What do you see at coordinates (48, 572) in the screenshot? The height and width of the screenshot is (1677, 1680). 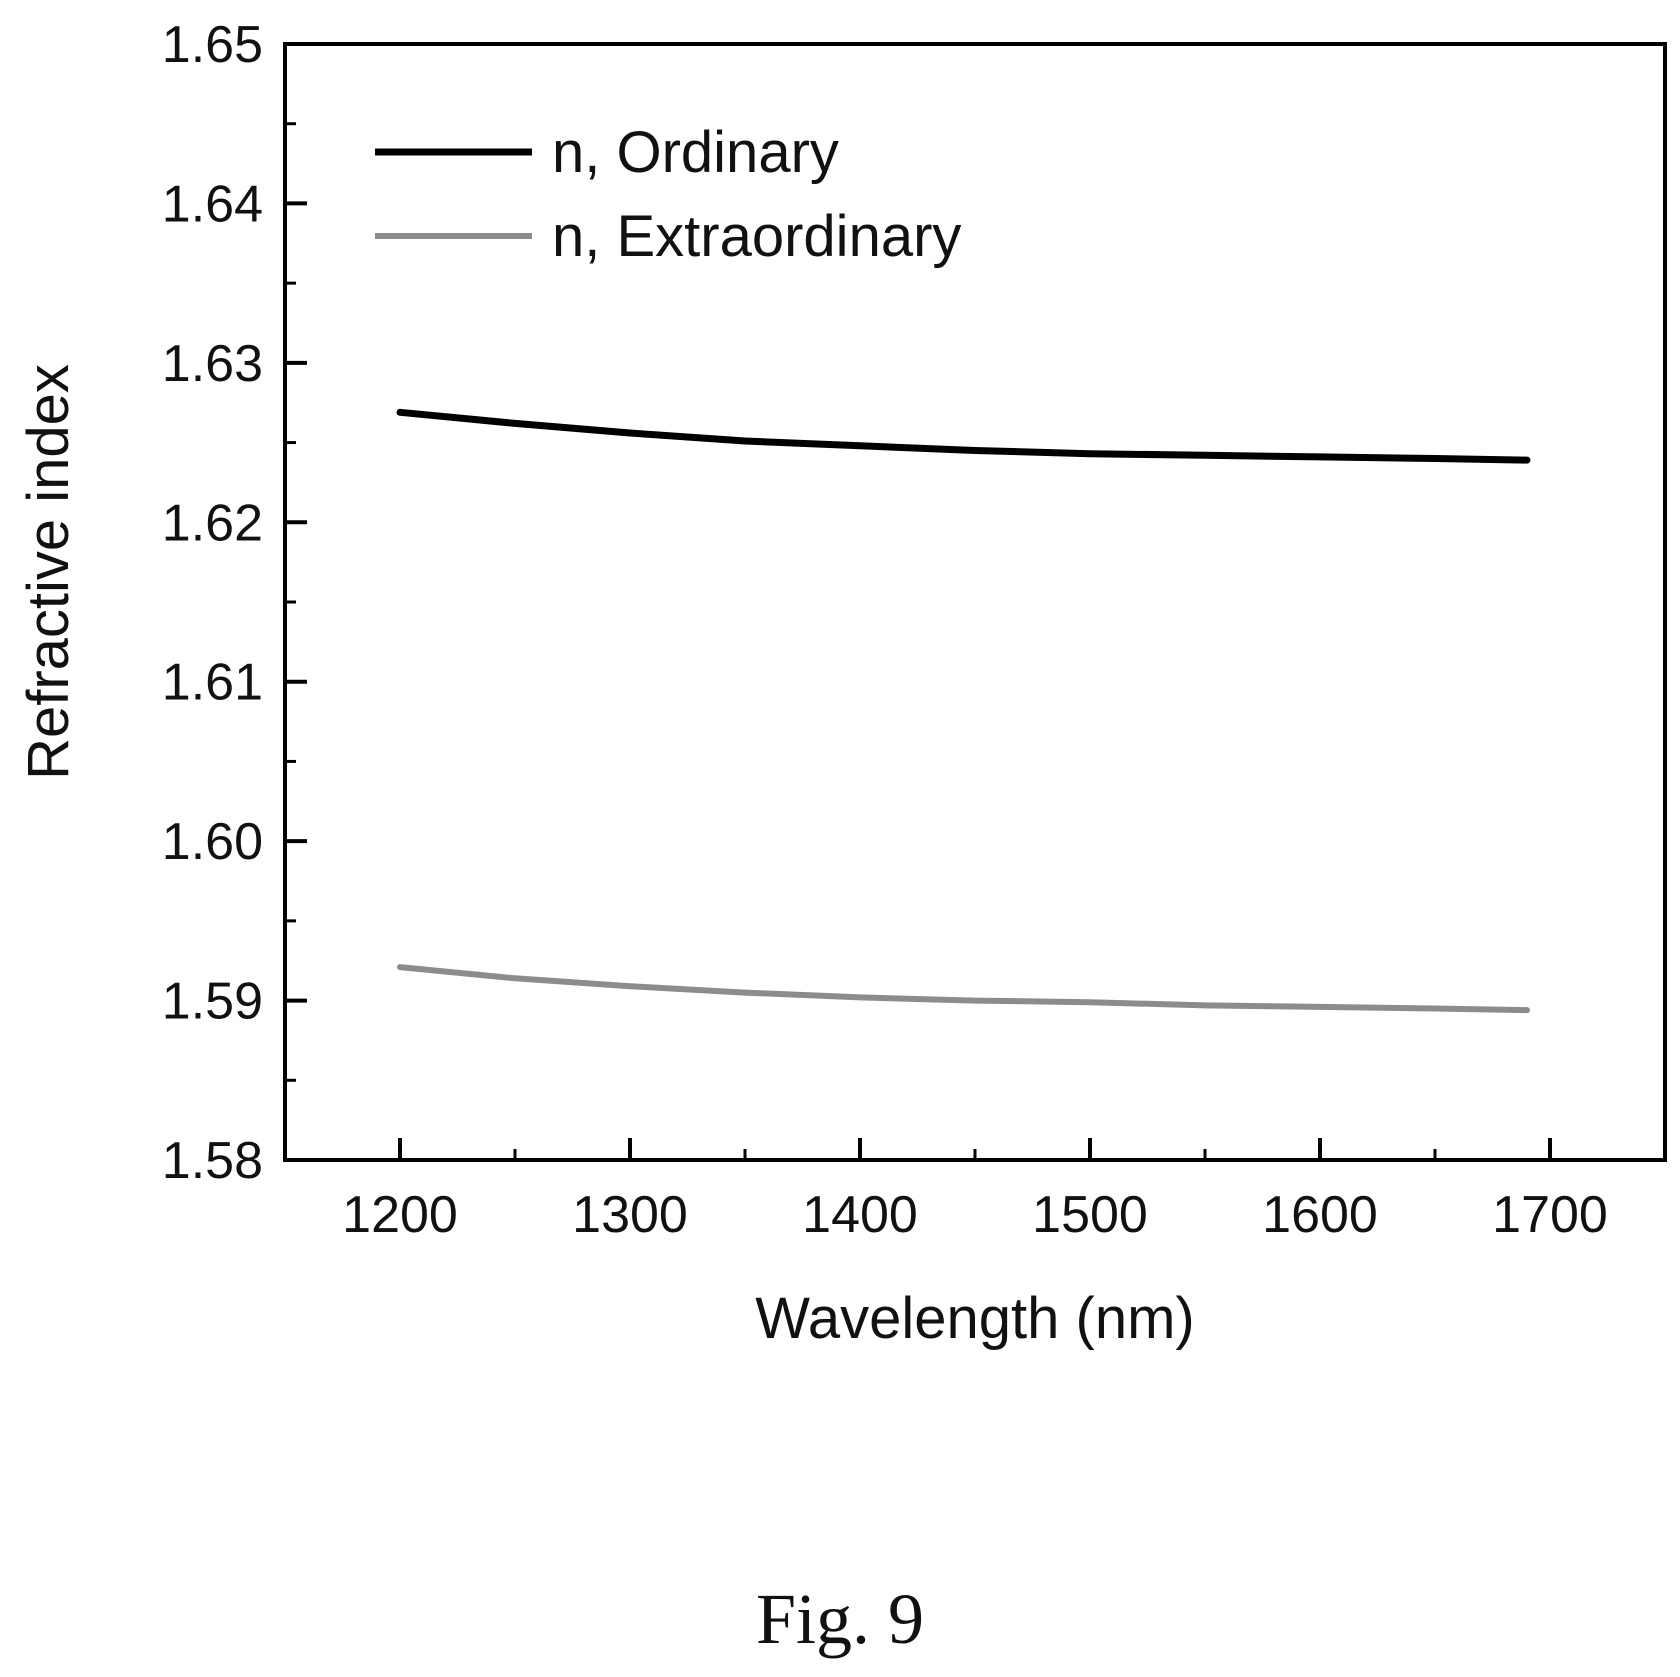 I see `y-axis-title: Refractive index` at bounding box center [48, 572].